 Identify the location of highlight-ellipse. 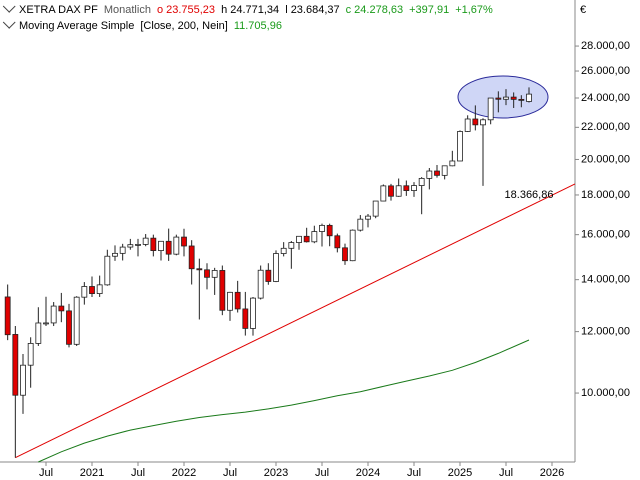
(503, 97).